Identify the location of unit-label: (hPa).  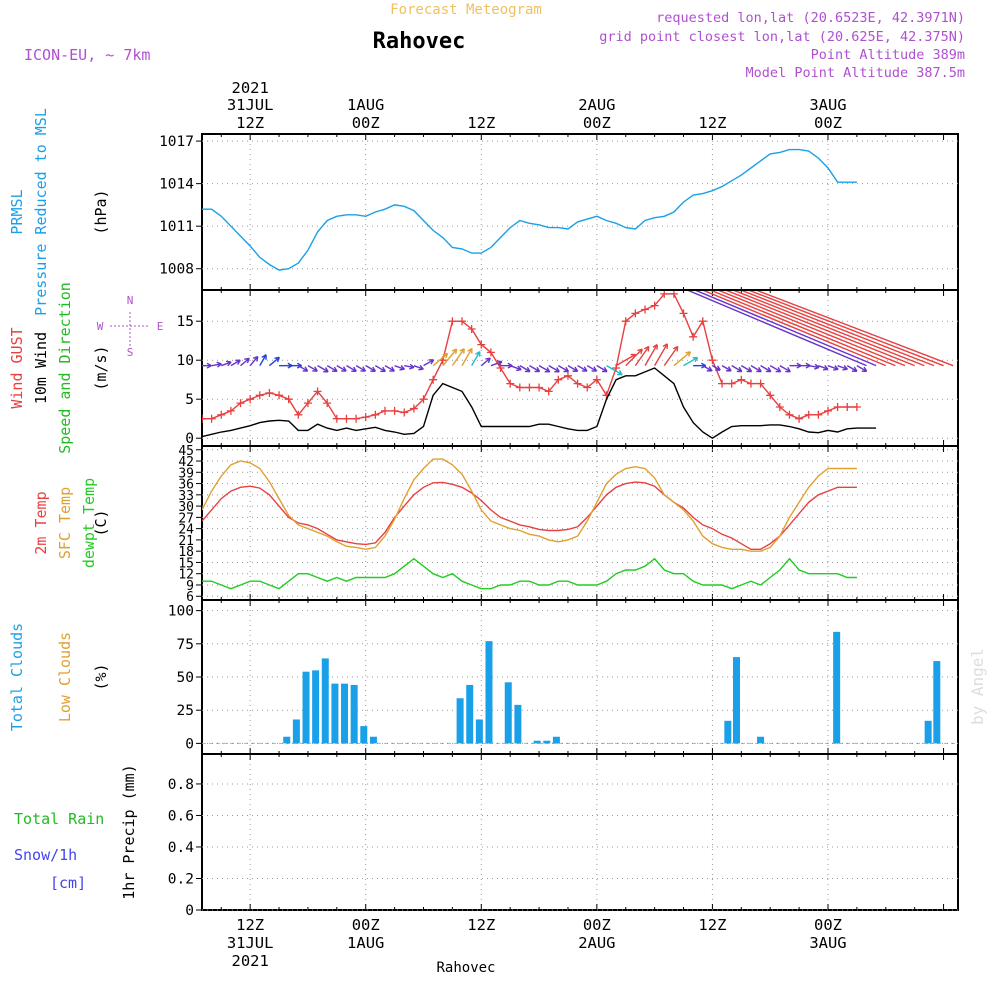
(101, 211).